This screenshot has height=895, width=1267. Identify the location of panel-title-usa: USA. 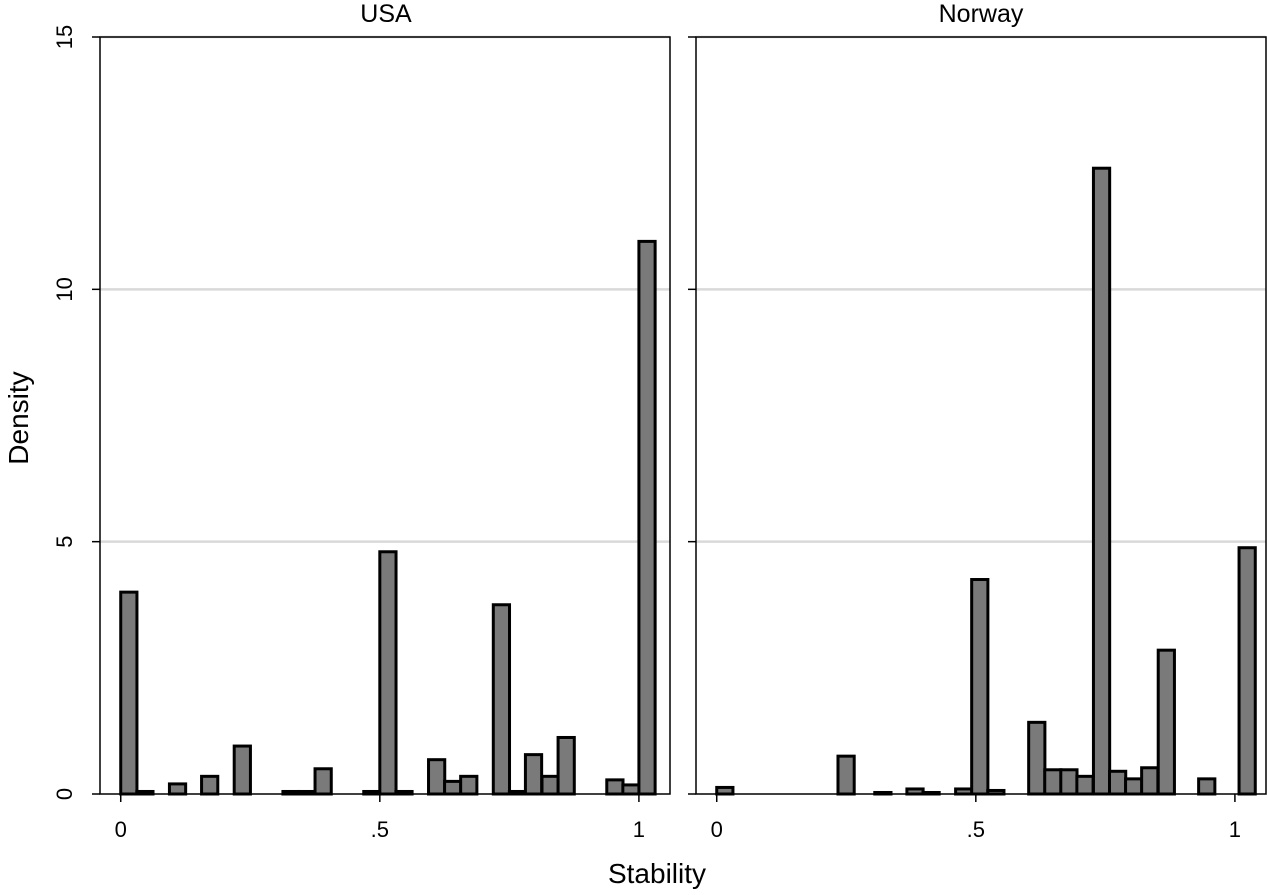
(386, 14).